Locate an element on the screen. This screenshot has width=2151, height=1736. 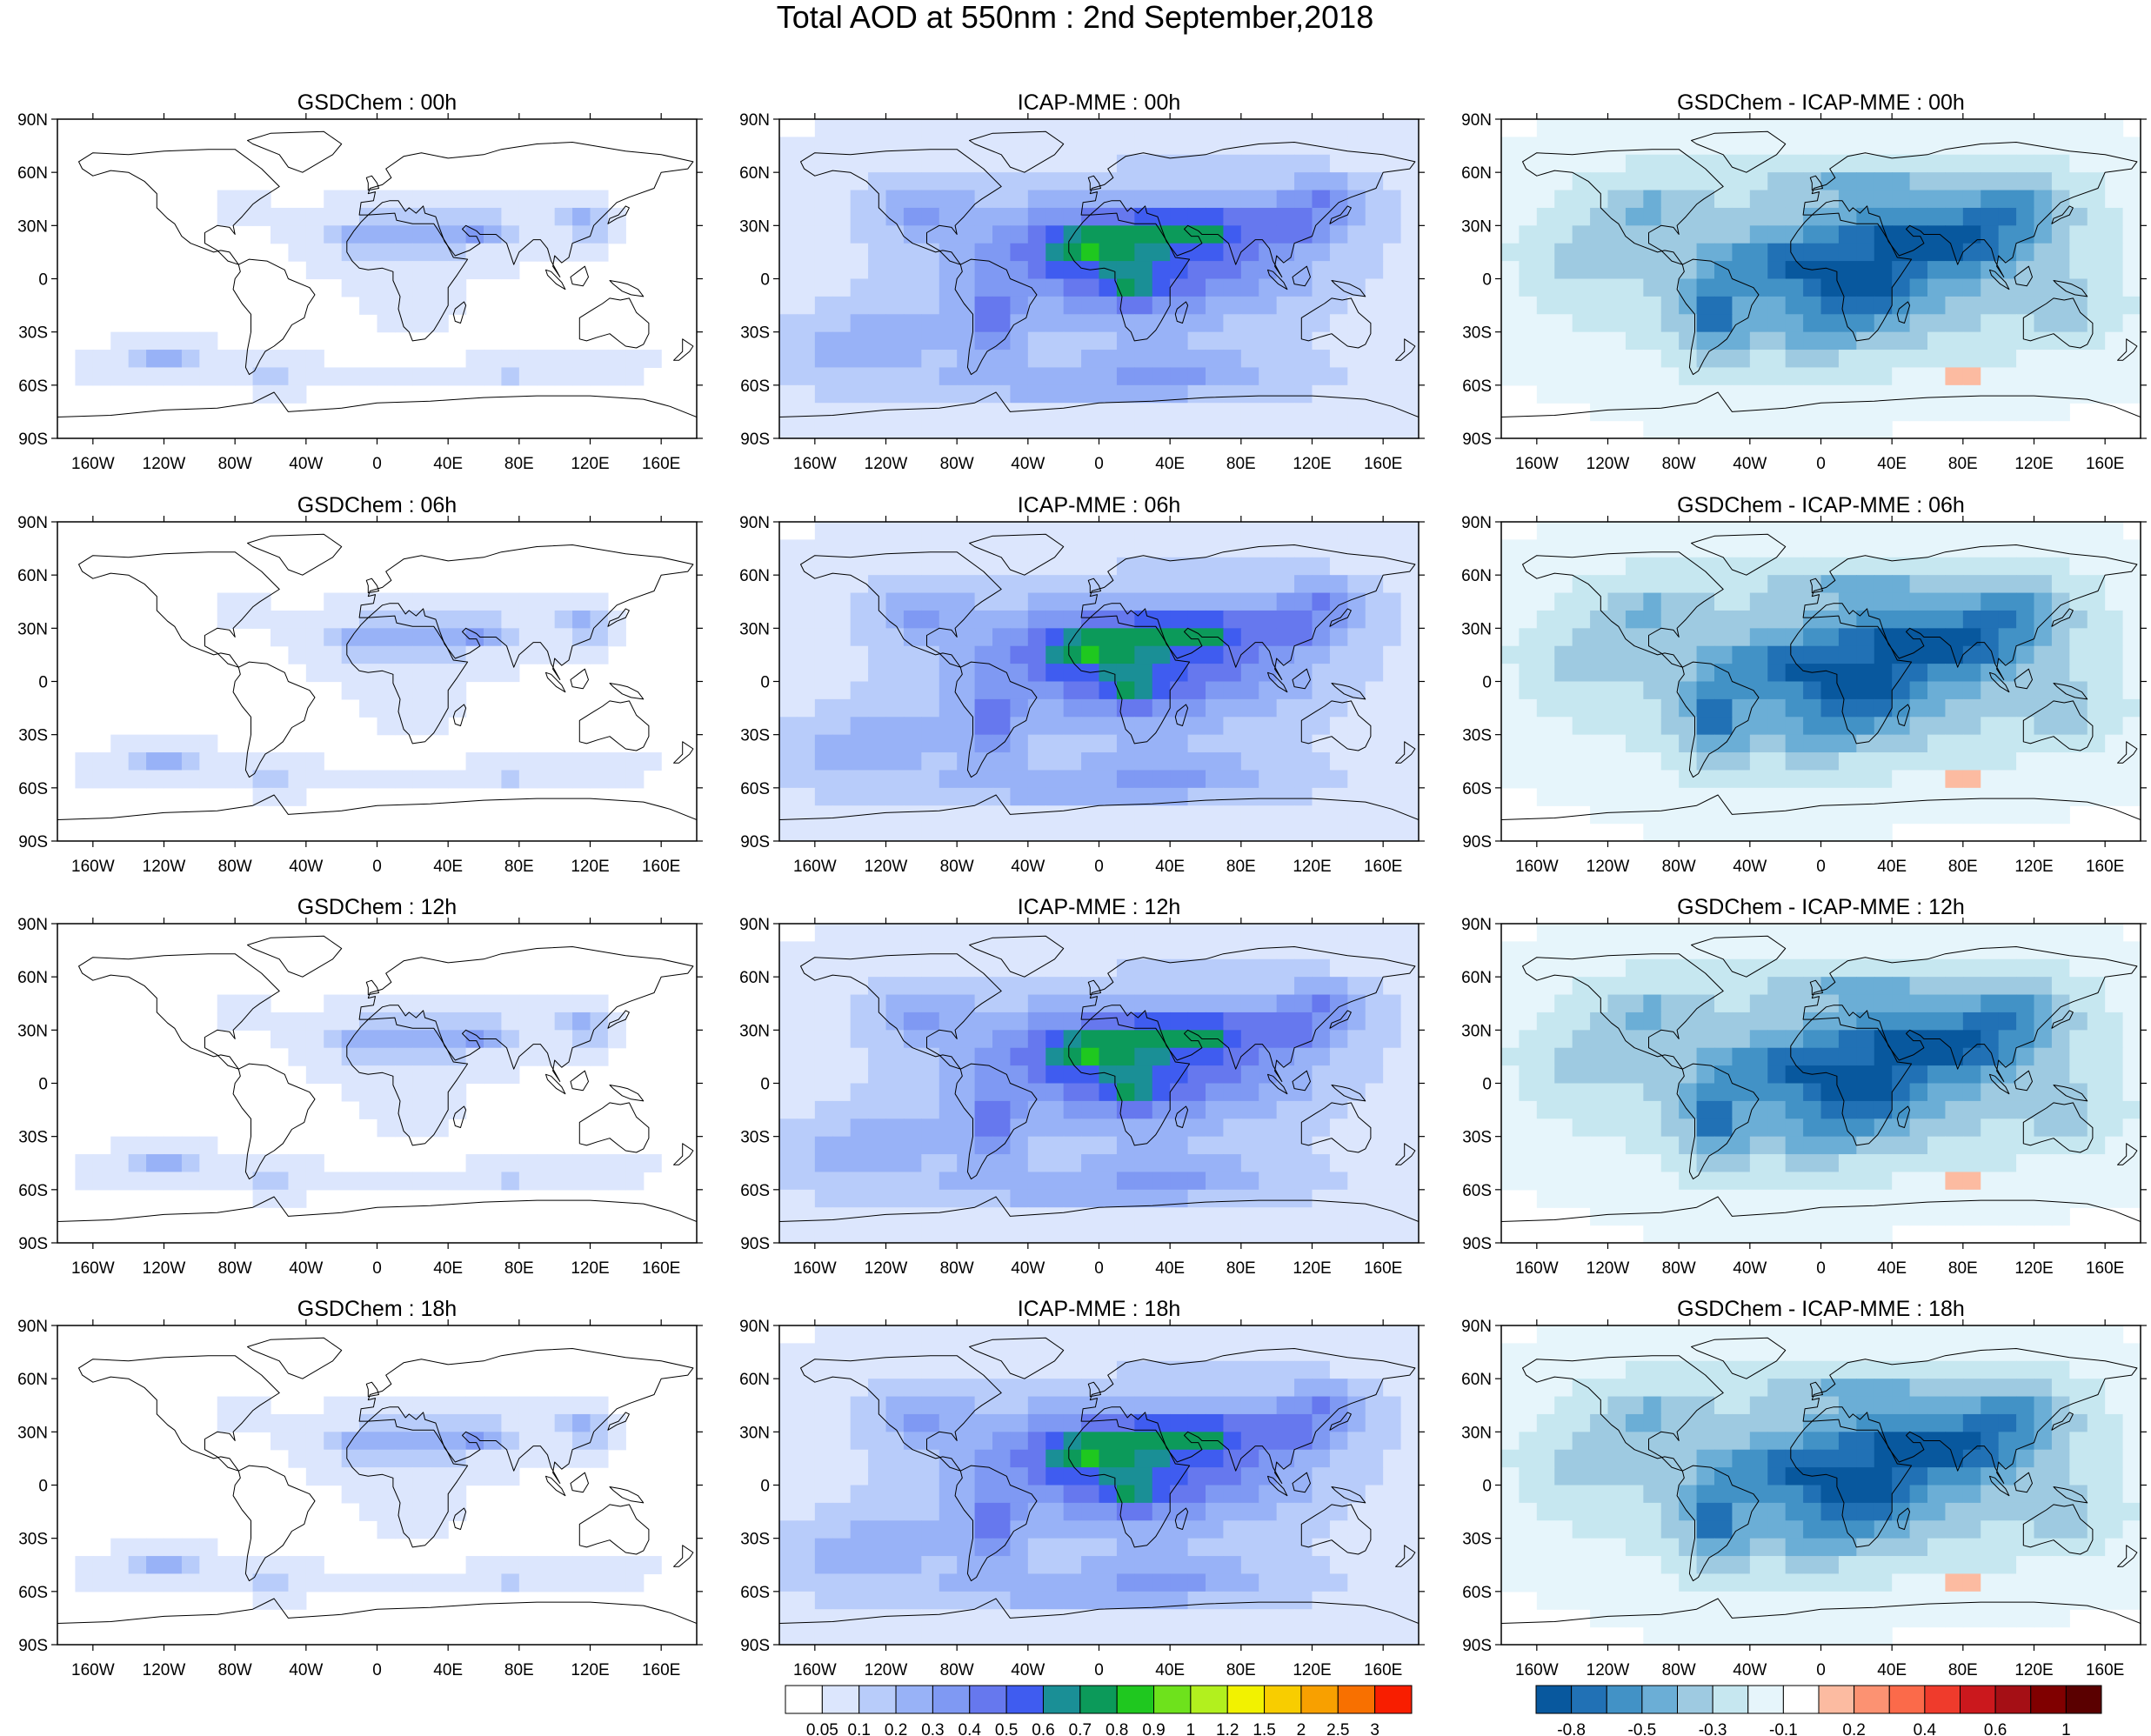
coastline-borneo is located at coordinates (2023, 1081).